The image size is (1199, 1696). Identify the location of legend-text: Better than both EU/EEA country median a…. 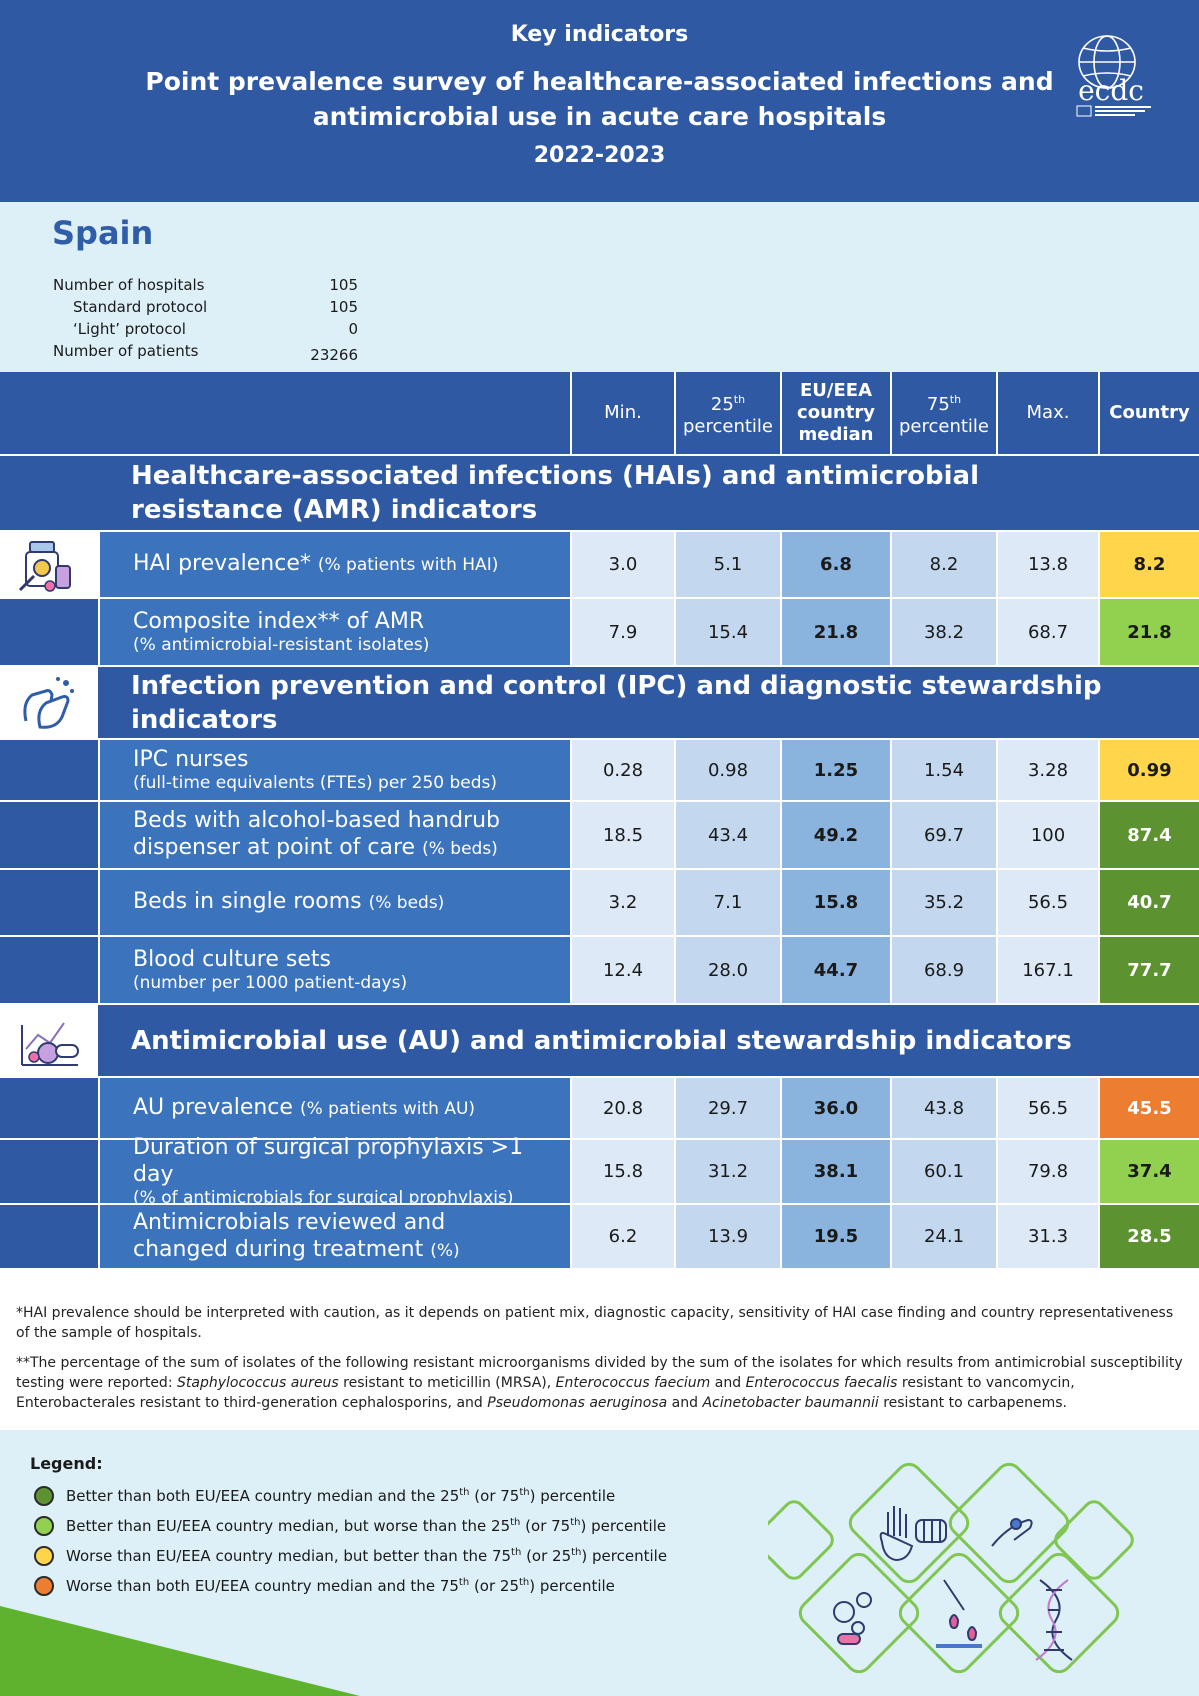
(340, 1496).